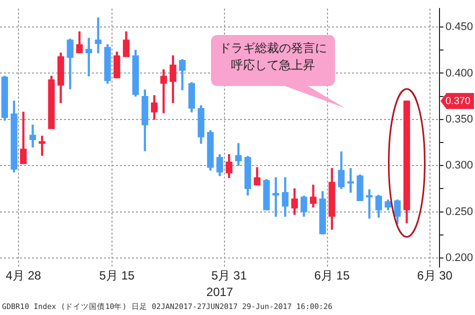  Describe the element at coordinates (229, 275) in the screenshot. I see `x-tick-label: 5月 31` at that location.